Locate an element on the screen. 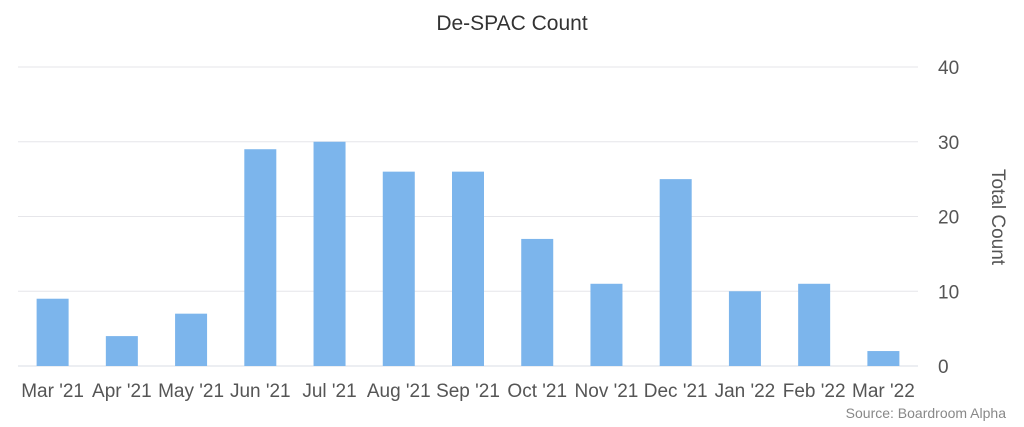 The image size is (1024, 427). y-tick-label: 0 is located at coordinates (943, 367).